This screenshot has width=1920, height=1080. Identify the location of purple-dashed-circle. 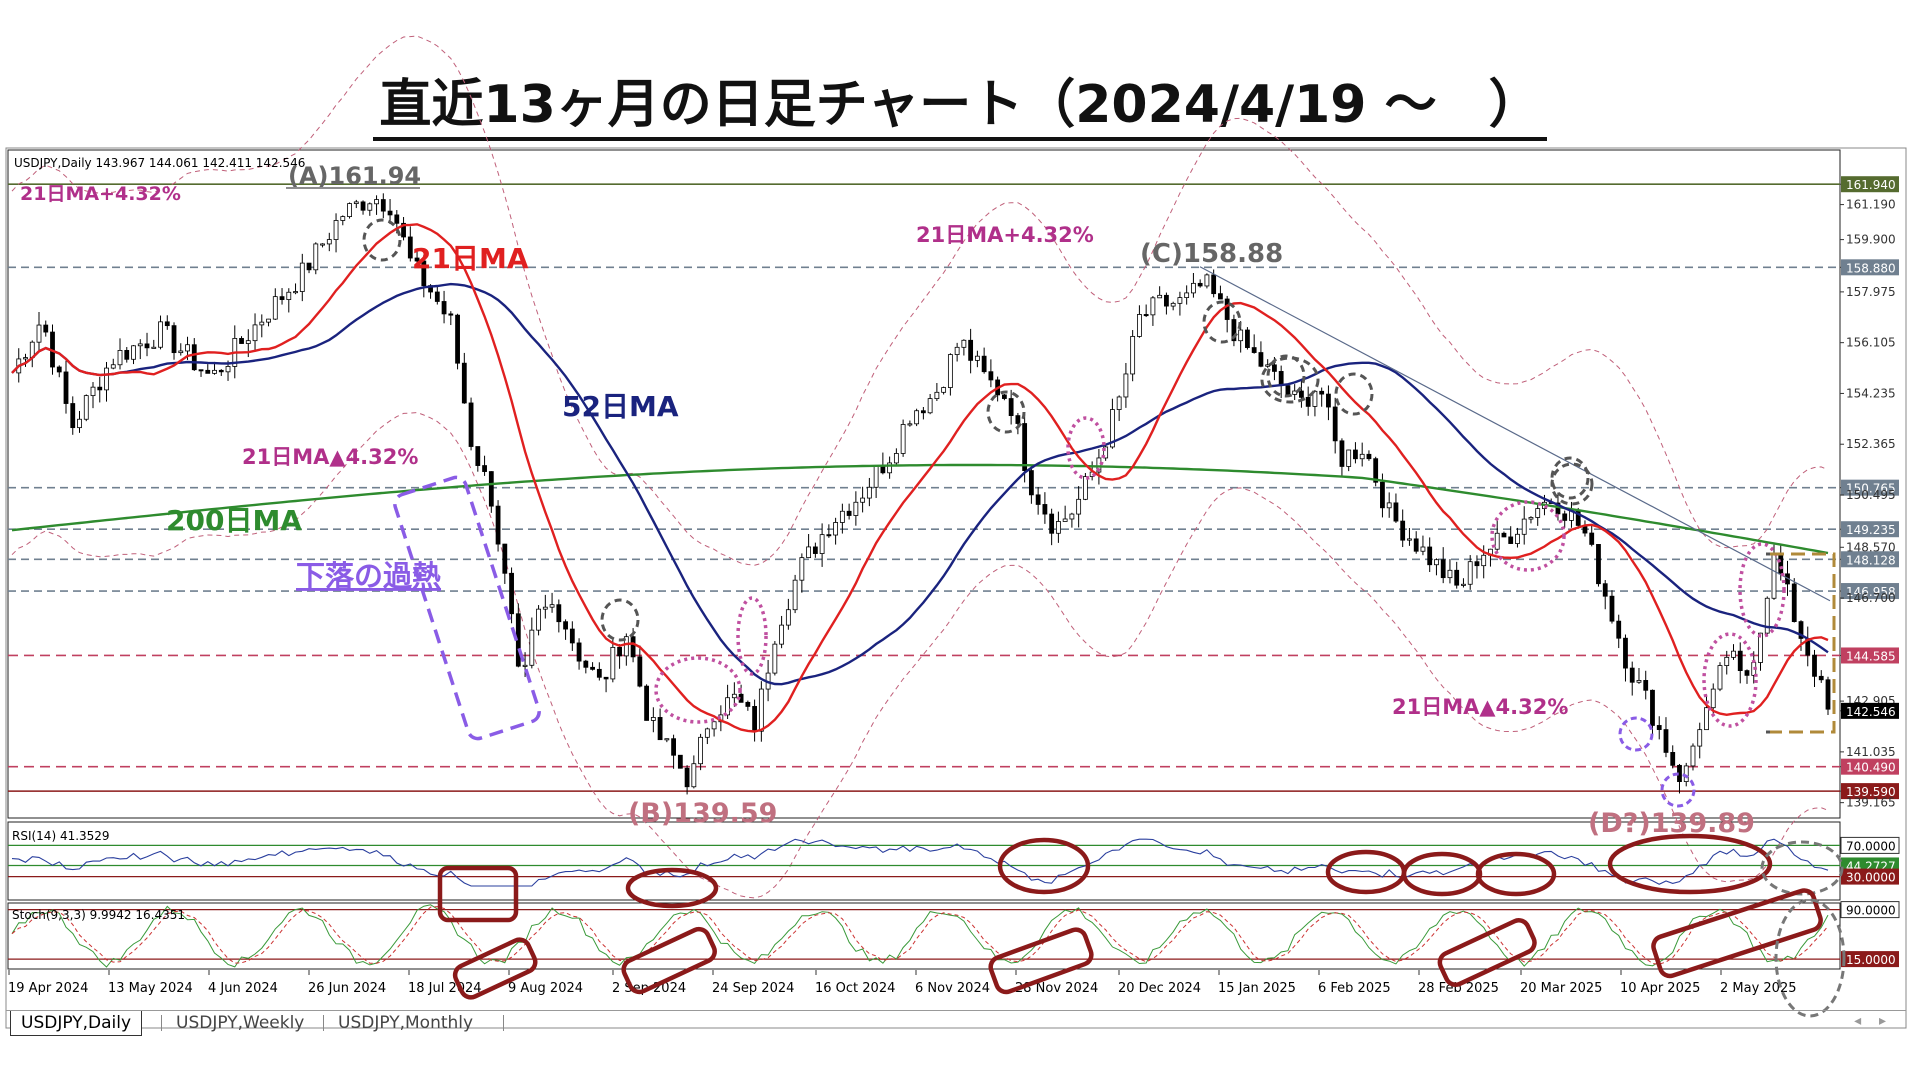
(1636, 734).